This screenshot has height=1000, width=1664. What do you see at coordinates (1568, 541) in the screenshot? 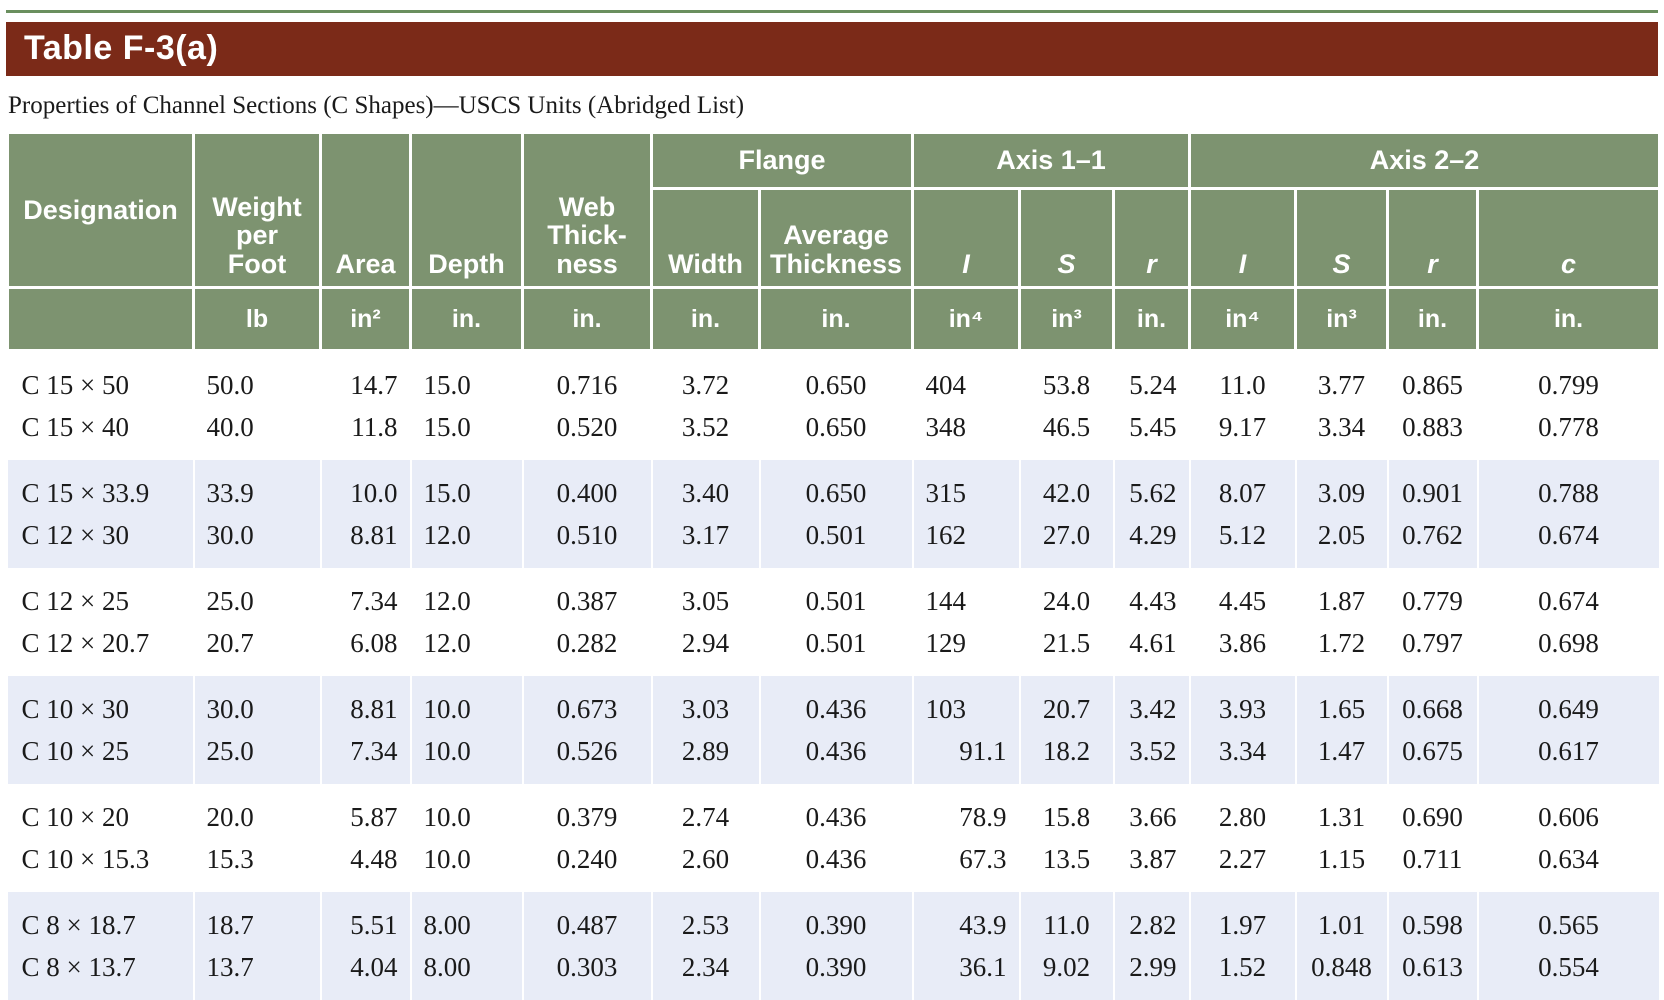
I see `cell-axis2-c: 0.674` at bounding box center [1568, 541].